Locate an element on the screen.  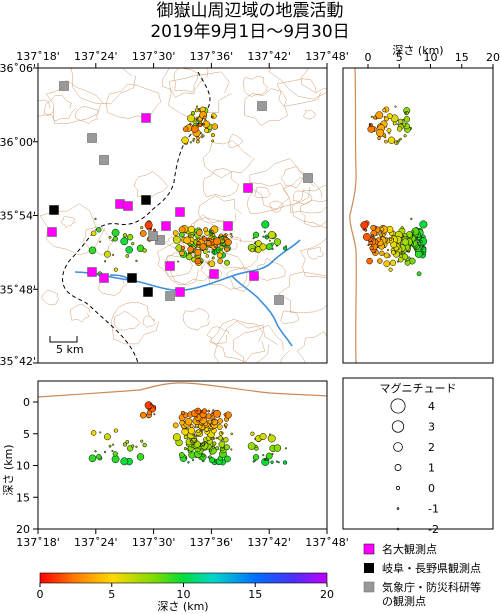
scale-bar-label: 5 km is located at coordinates (70, 349).